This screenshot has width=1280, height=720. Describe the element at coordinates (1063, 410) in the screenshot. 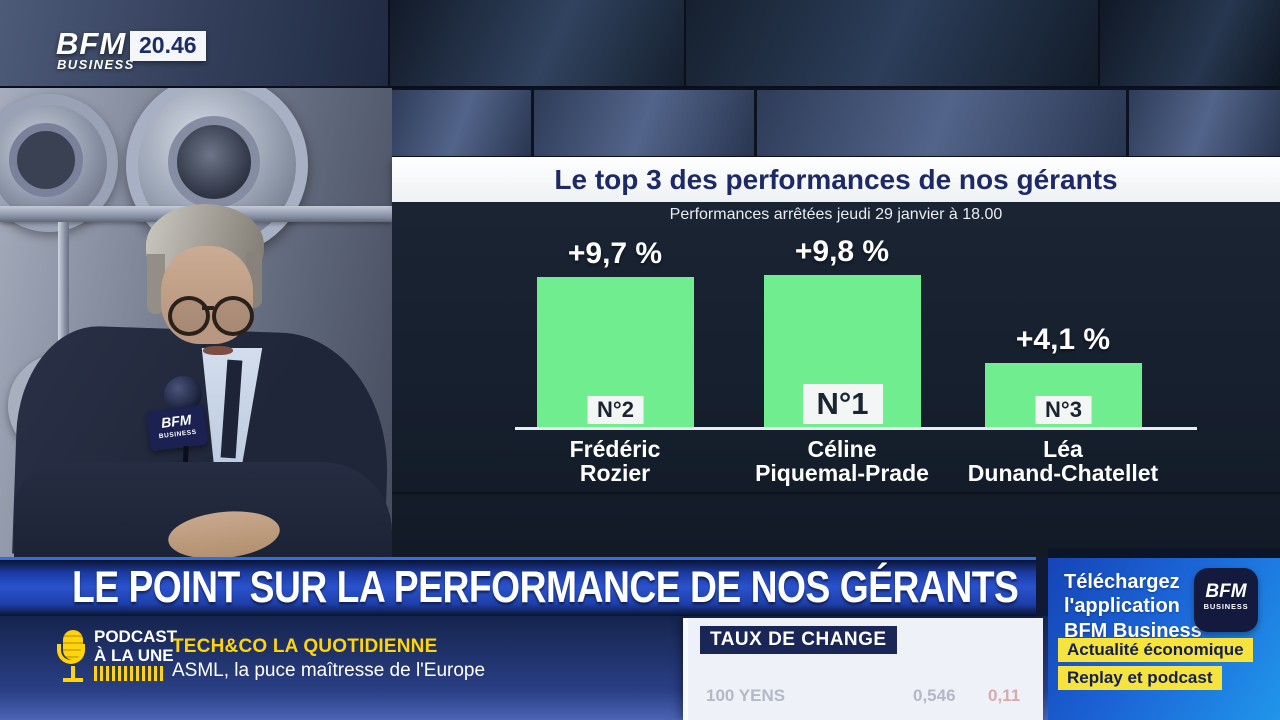

I see `rank-badge: N°3` at that location.